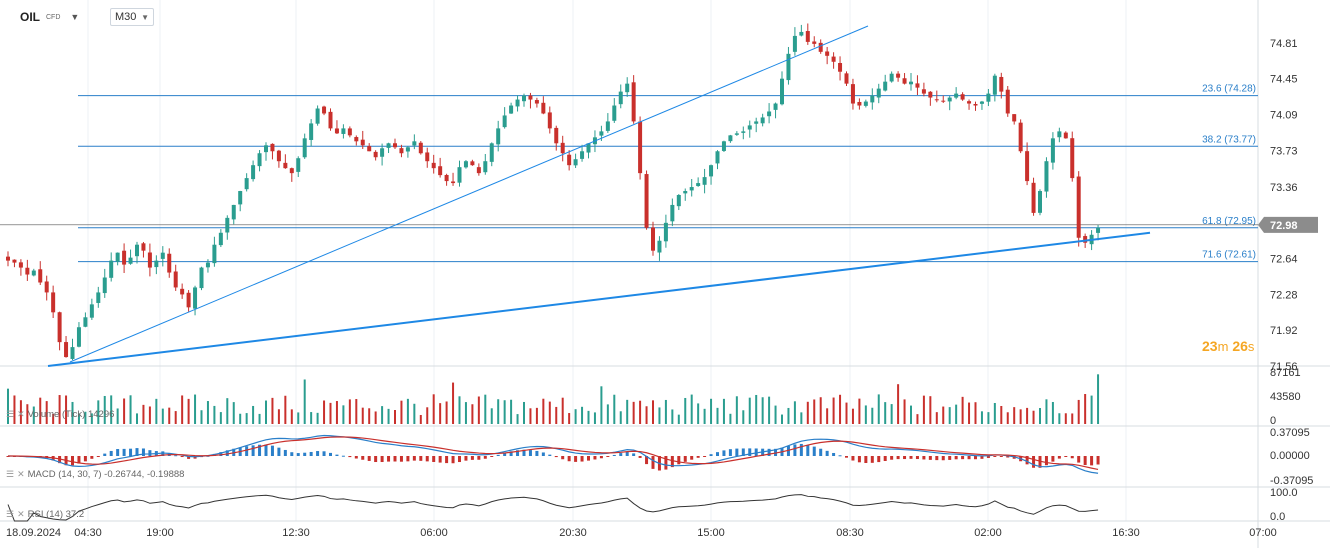  I want to click on timeframe-selector: M30 ▼, so click(132, 17).